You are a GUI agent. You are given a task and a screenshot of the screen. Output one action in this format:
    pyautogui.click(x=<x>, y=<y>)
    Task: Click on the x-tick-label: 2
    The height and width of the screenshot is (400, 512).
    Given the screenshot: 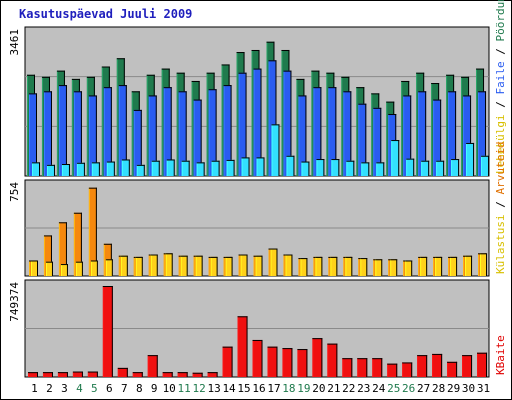 What is the action you would take?
    pyautogui.click(x=49, y=388)
    